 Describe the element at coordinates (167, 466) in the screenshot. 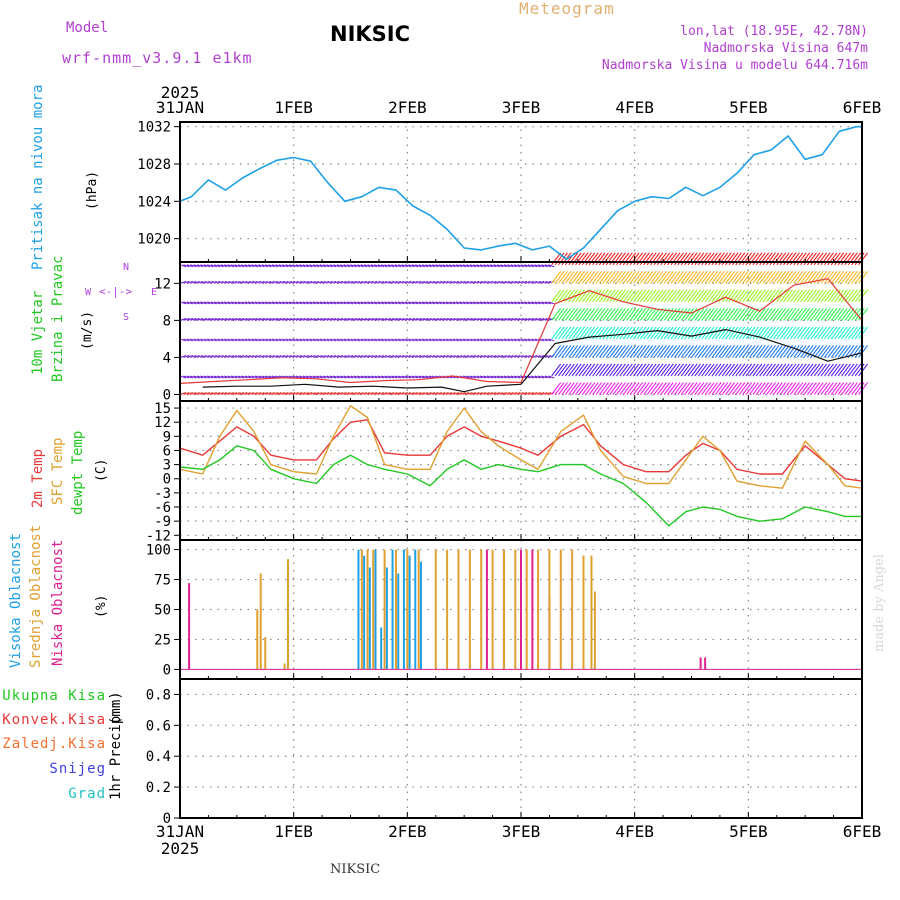

I see `y-tick-label: 3` at that location.